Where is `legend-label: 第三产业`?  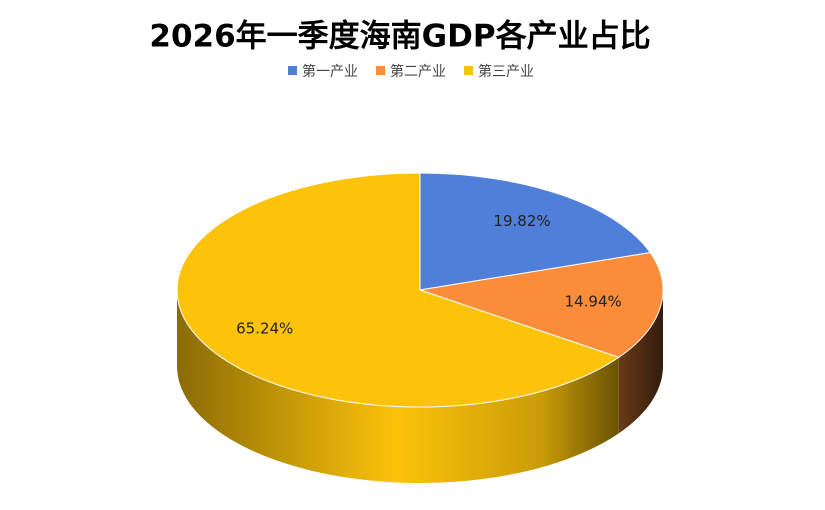
legend-label: 第三产业 is located at coordinates (506, 71).